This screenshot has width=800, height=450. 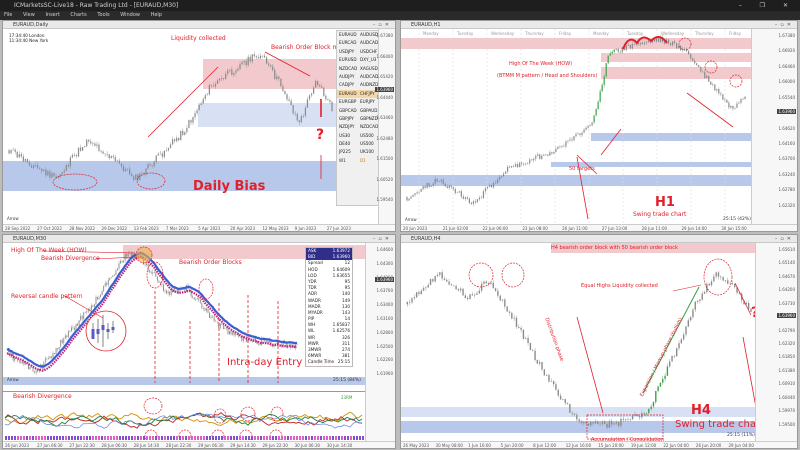 I want to click on watchlist-symbol: AUDJPY, so click(x=347, y=76).